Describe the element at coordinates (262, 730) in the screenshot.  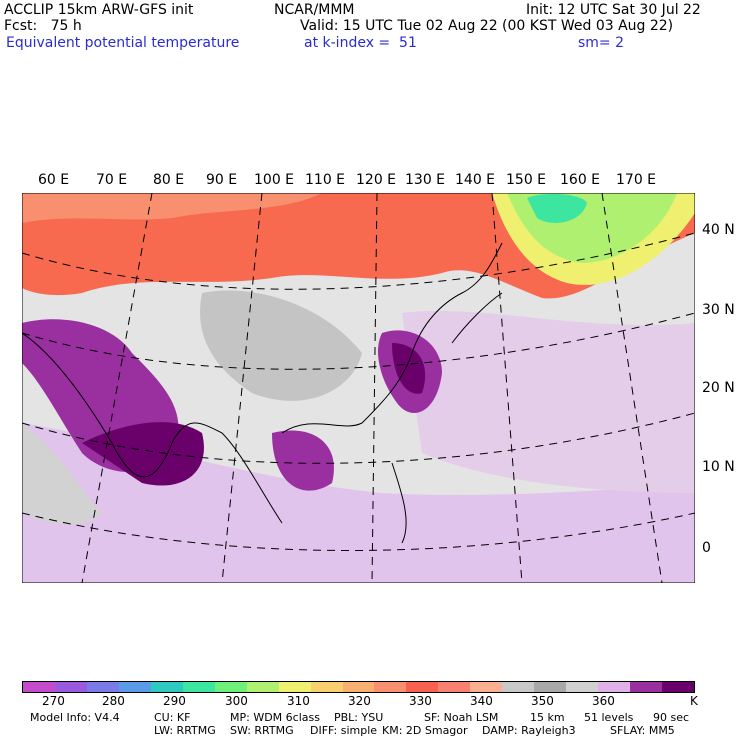
I see `footer-sw: SW: RRTMG` at that location.